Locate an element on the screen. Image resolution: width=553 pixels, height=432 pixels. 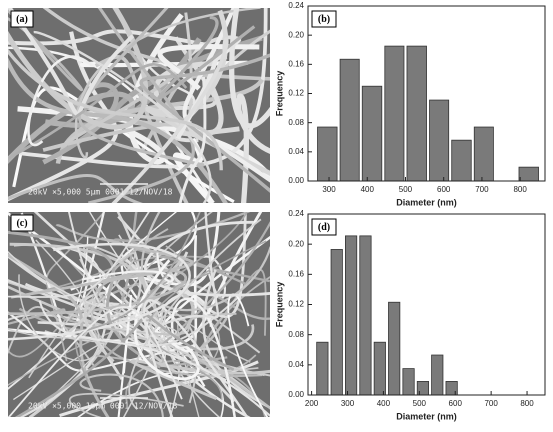
panel-label: (b) is located at coordinates (324, 19).